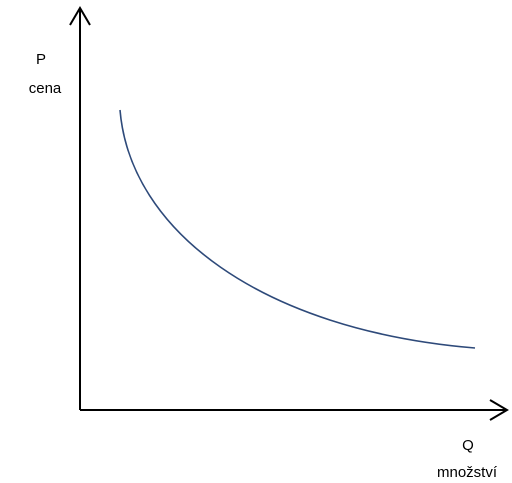 The image size is (512, 483). Describe the element at coordinates (294, 410) in the screenshot. I see `x-axis` at that location.